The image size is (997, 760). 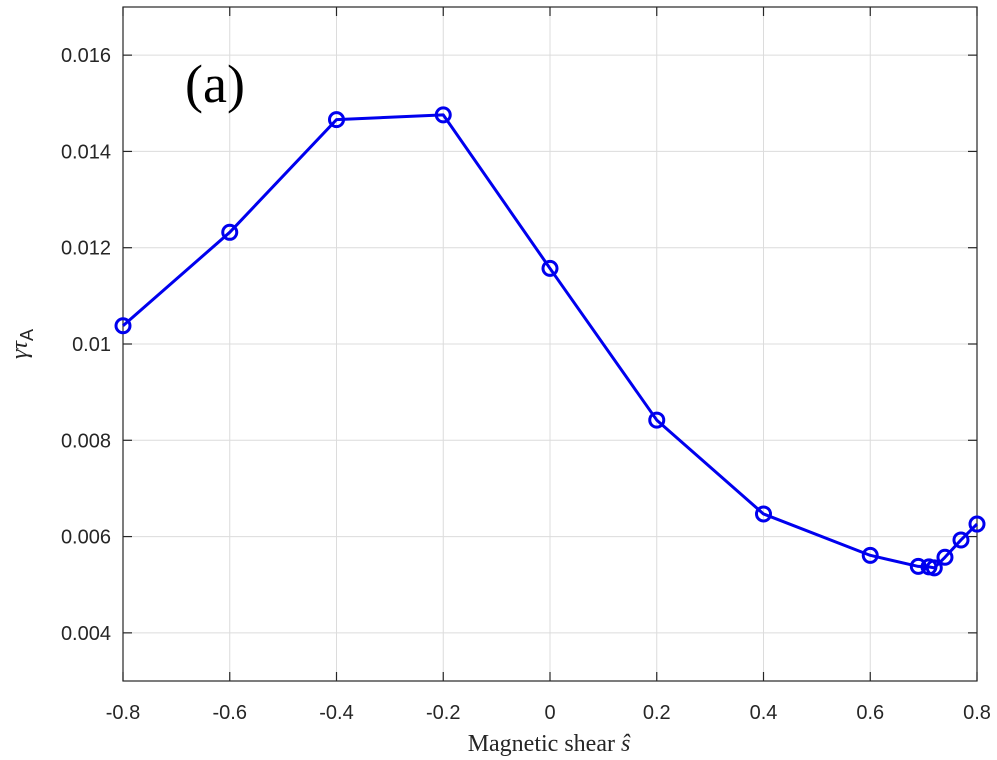 I want to click on x-axis-title: Magnetic shear ŝ, so click(x=549, y=744).